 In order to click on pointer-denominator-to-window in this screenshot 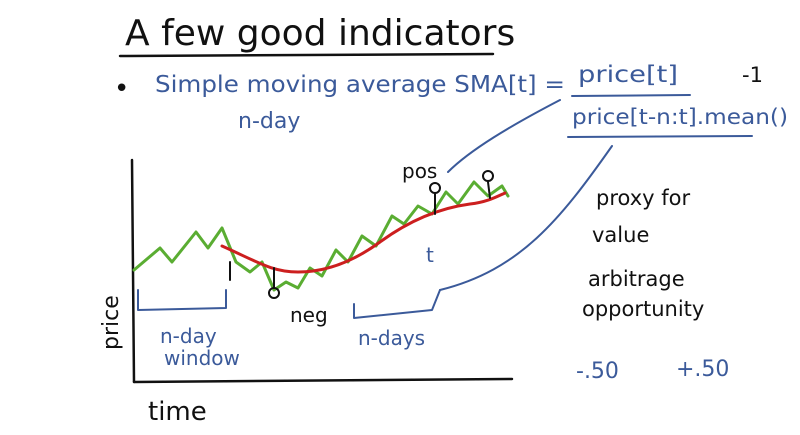, I will do `click(526, 218)`.